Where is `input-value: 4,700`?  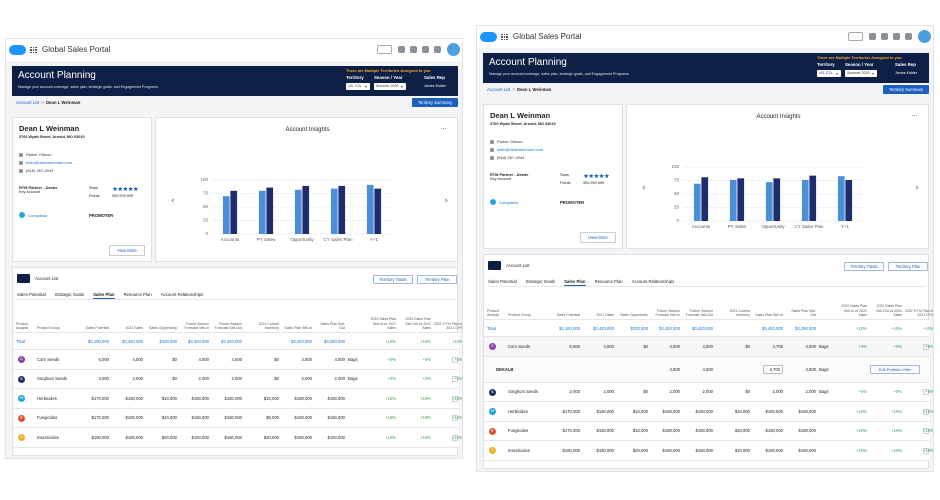 input-value: 4,700 is located at coordinates (774, 369).